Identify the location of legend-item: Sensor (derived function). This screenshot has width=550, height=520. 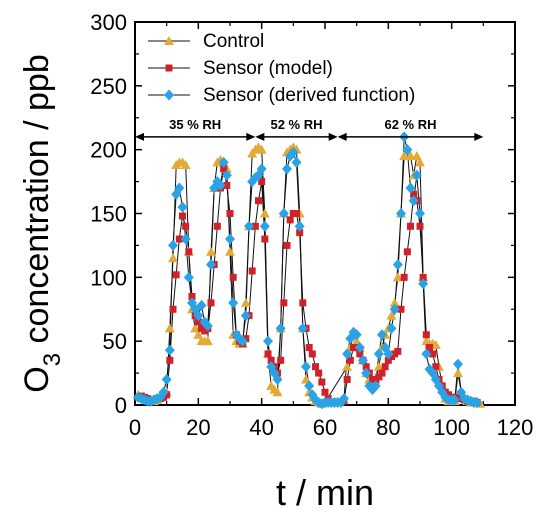
(281, 95).